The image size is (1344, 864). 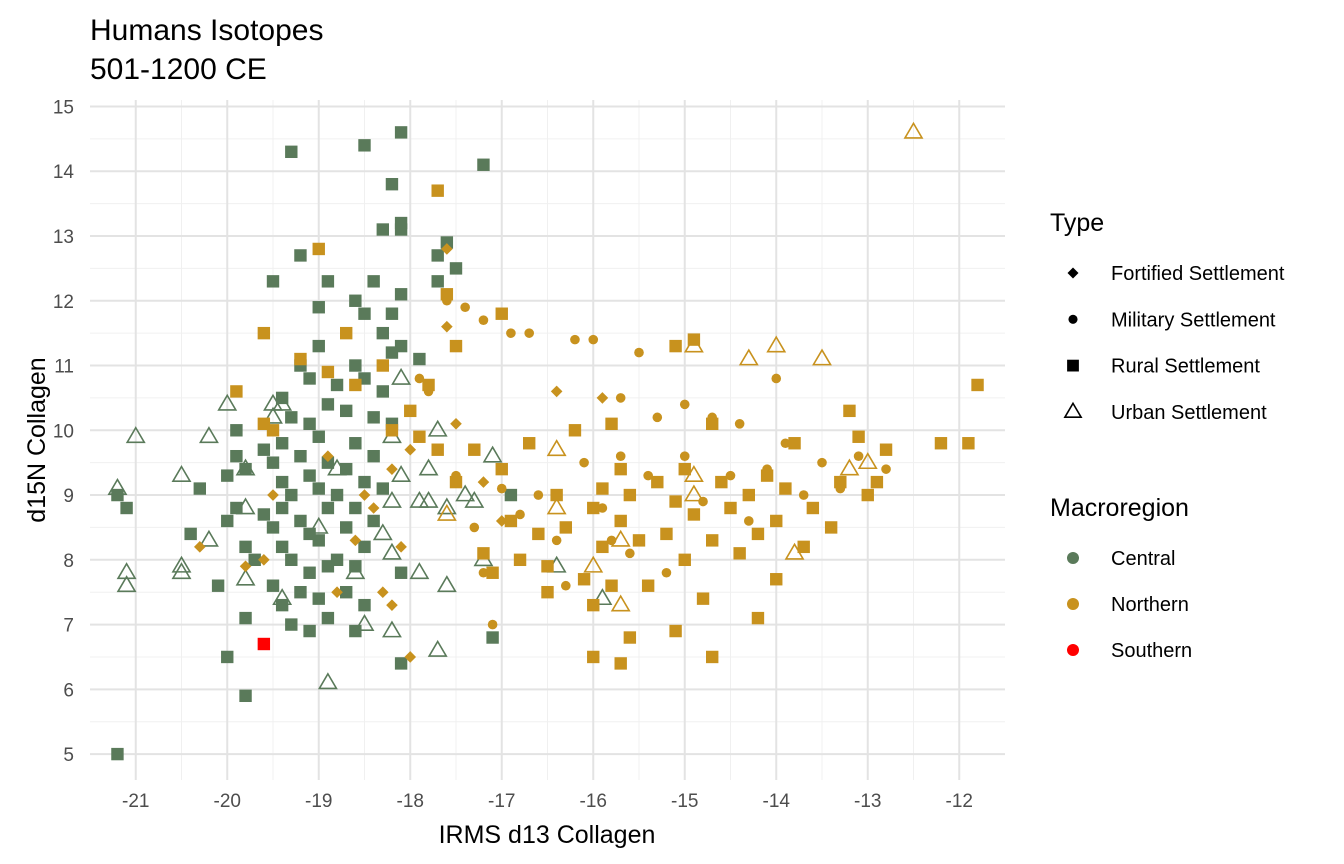 I want to click on x-tick-label: -15, so click(x=684, y=801).